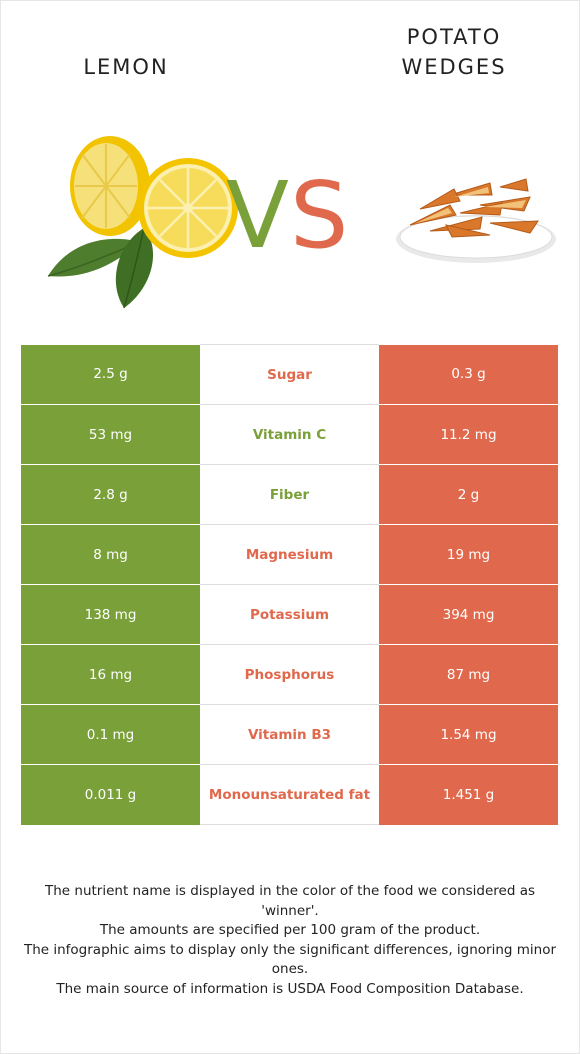  I want to click on table-row: 2.5 g Sugar 0.3 g, so click(289, 374).